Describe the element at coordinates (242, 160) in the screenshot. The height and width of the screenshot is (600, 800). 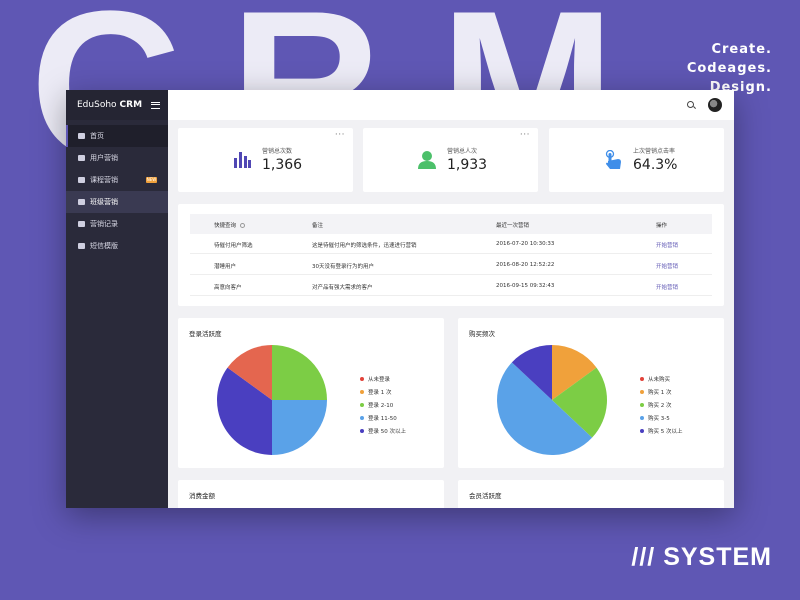
I see `bar-chart-icon` at that location.